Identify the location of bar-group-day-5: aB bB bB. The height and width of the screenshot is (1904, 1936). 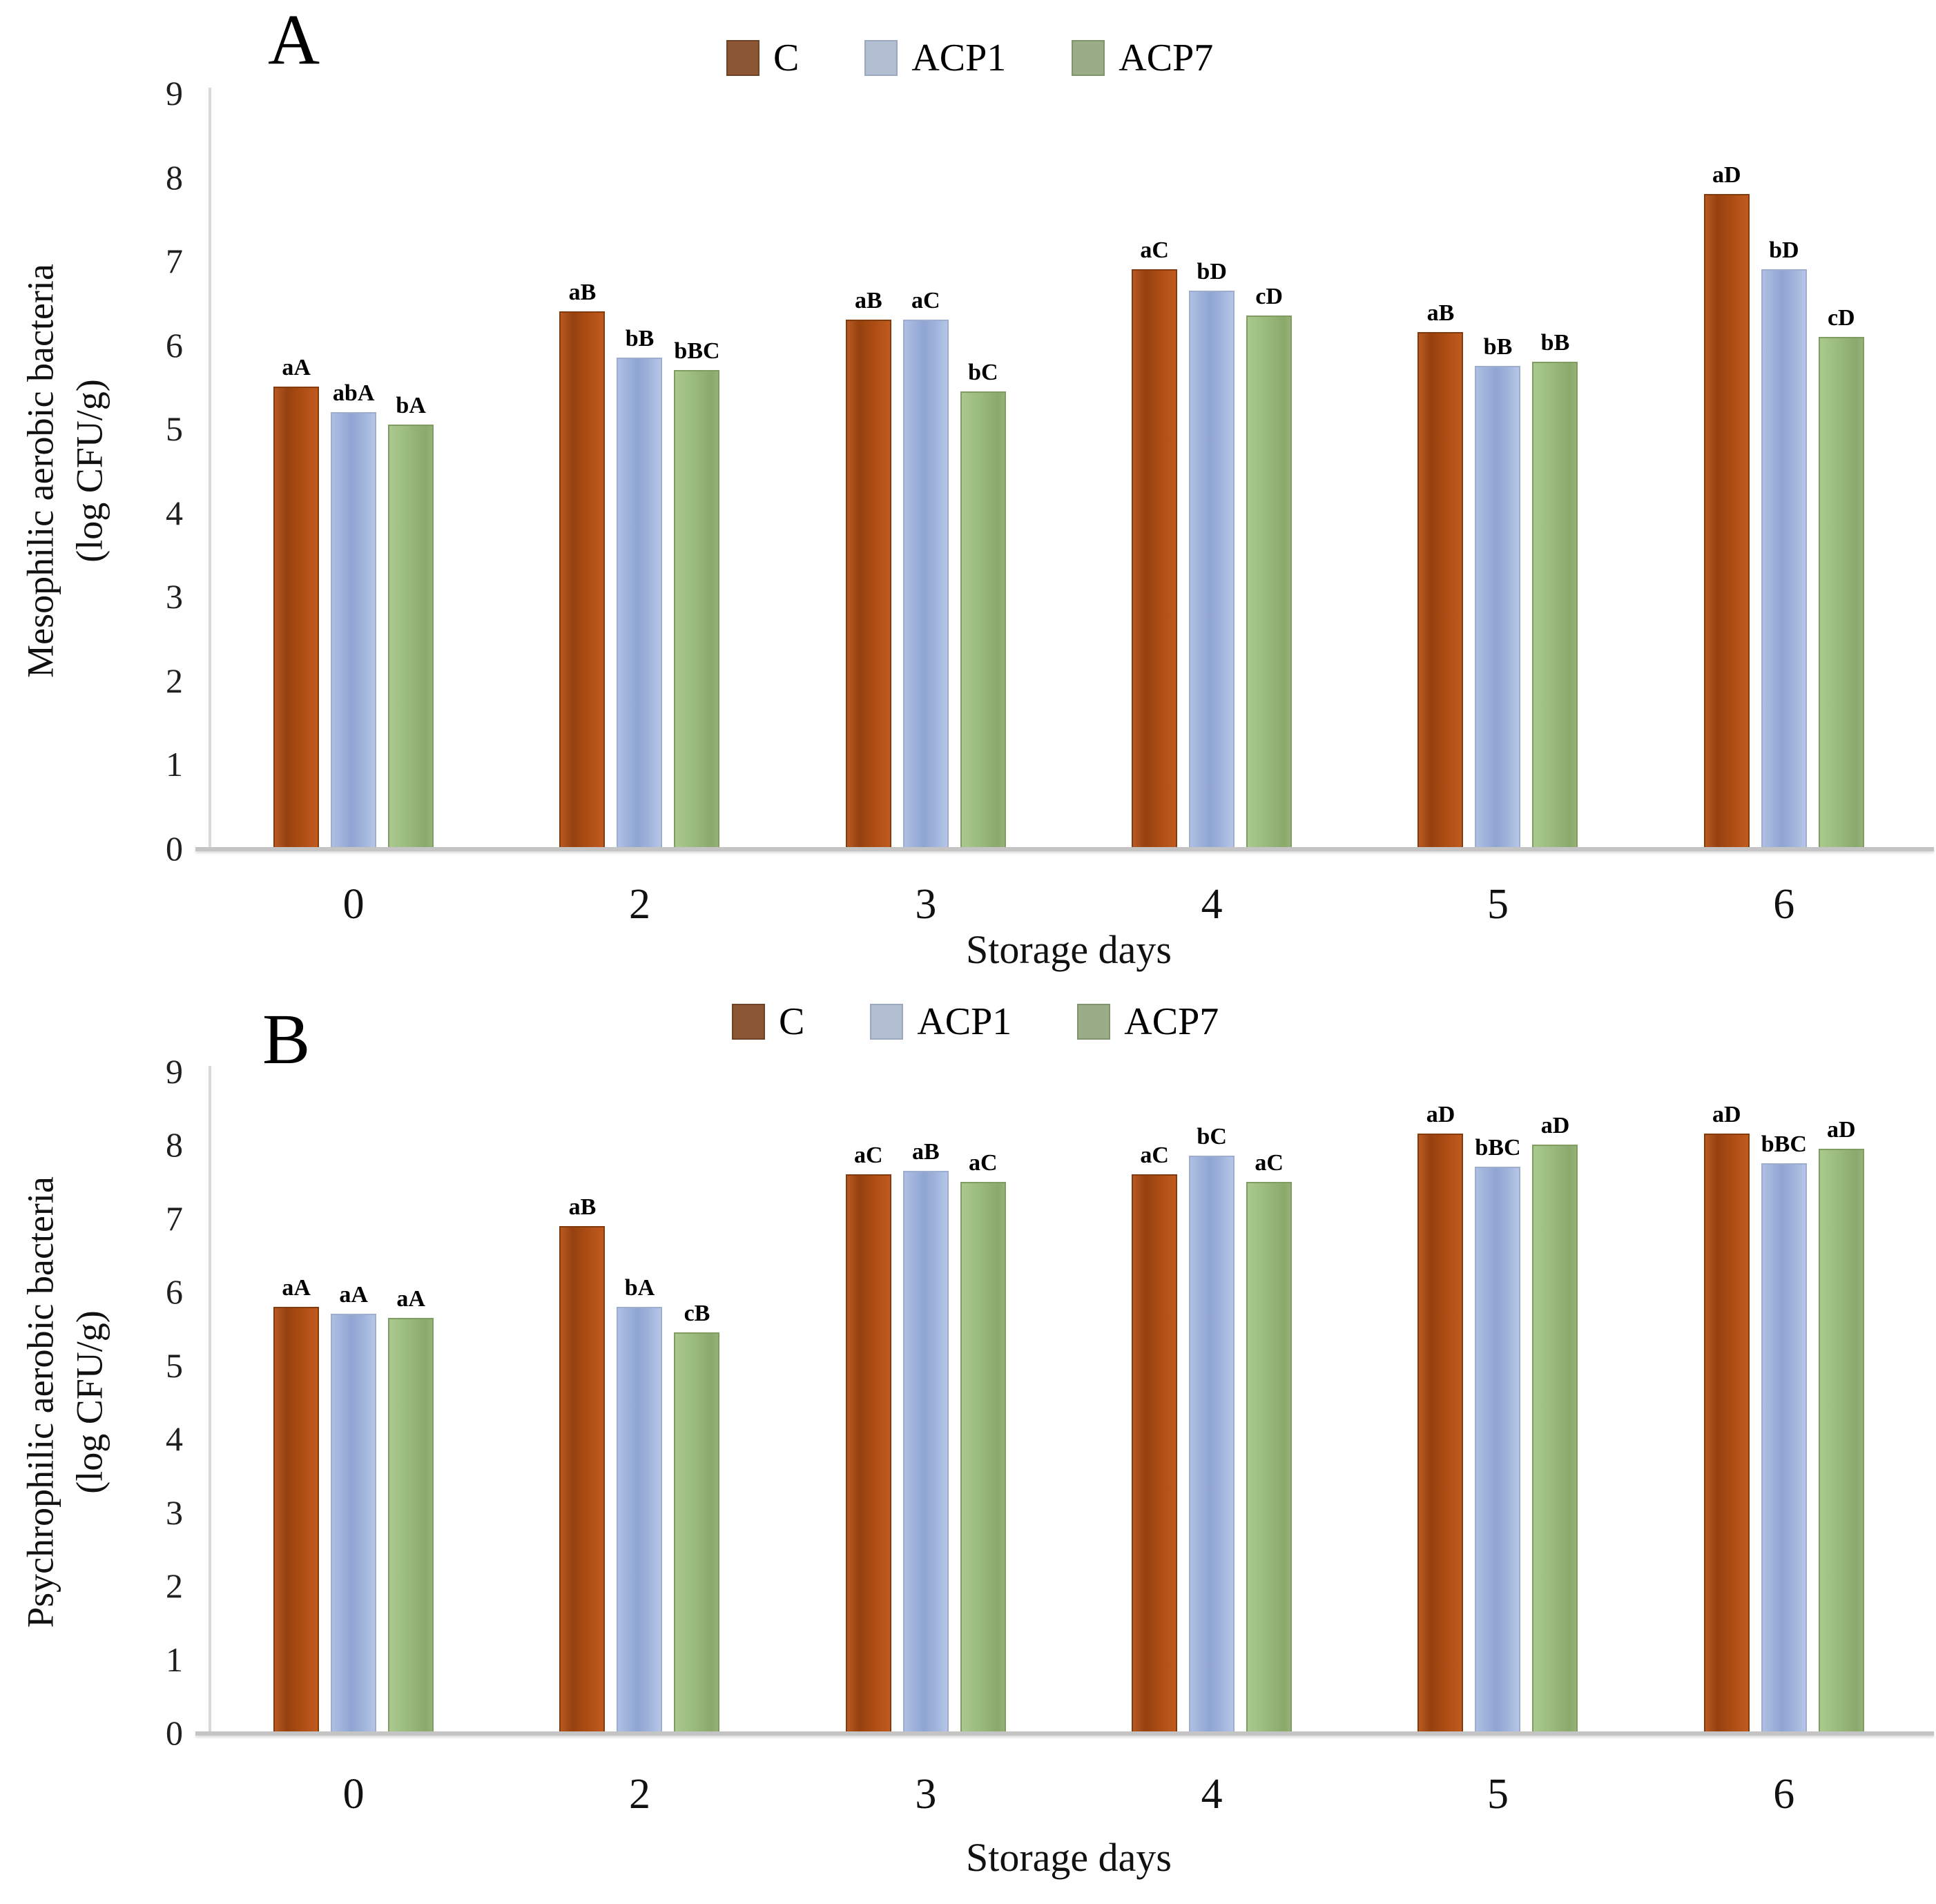
(1497, 470).